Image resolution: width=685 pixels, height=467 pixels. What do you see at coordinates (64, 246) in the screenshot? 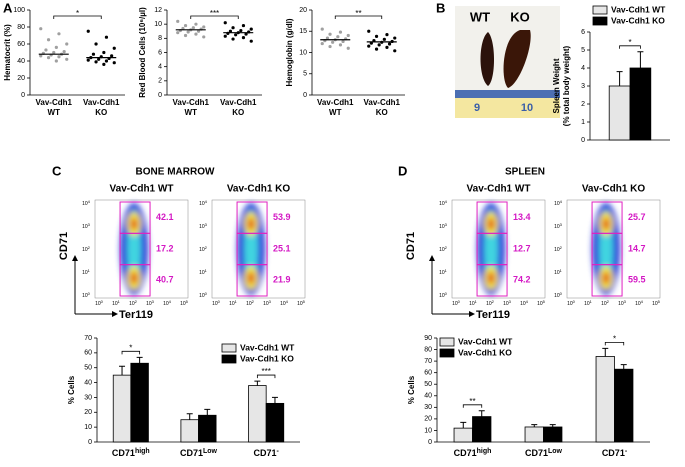
I see `axis-label: CD71` at bounding box center [64, 246].